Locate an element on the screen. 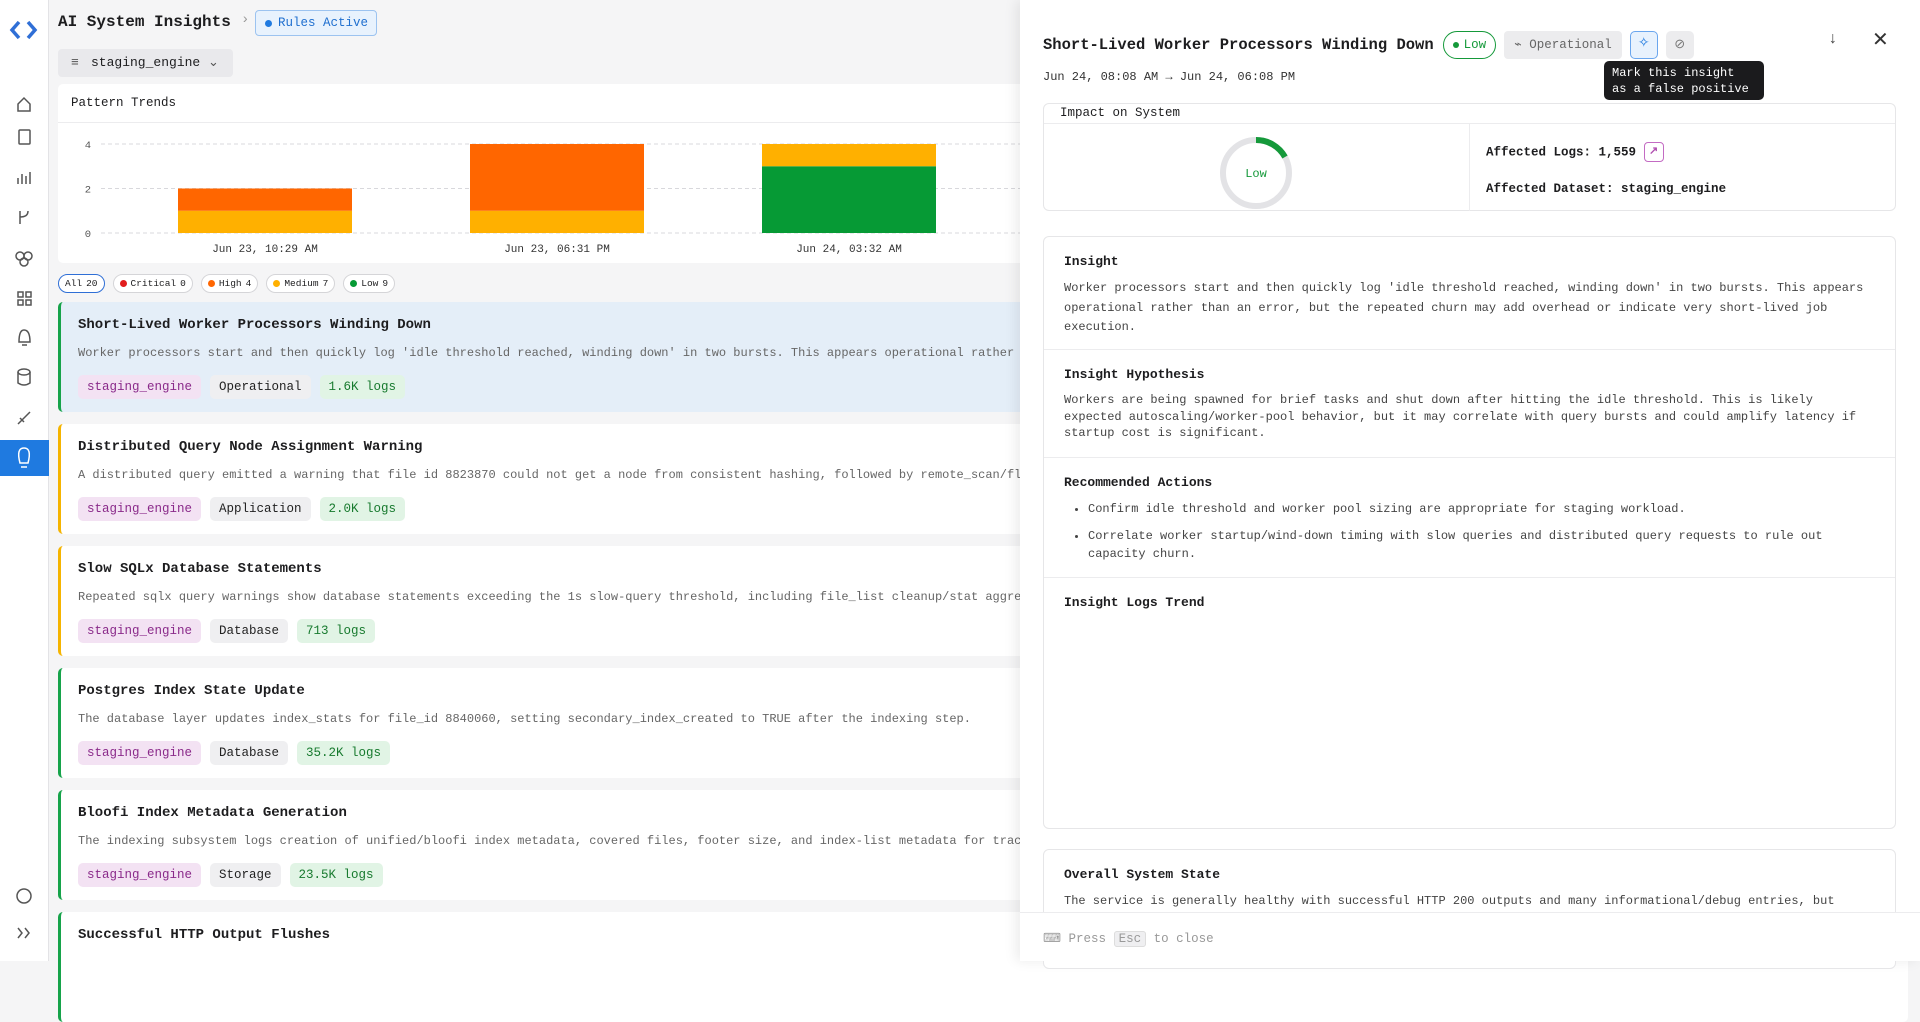 The height and width of the screenshot is (1022, 1920). insight-title: Insight is located at coordinates (1091, 261).